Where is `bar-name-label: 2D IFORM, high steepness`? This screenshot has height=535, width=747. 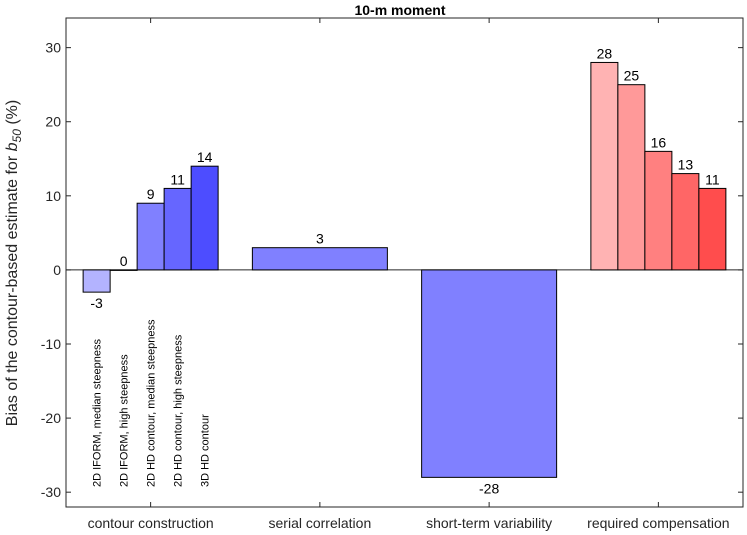
bar-name-label: 2D IFORM, high steepness is located at coordinates (125, 420).